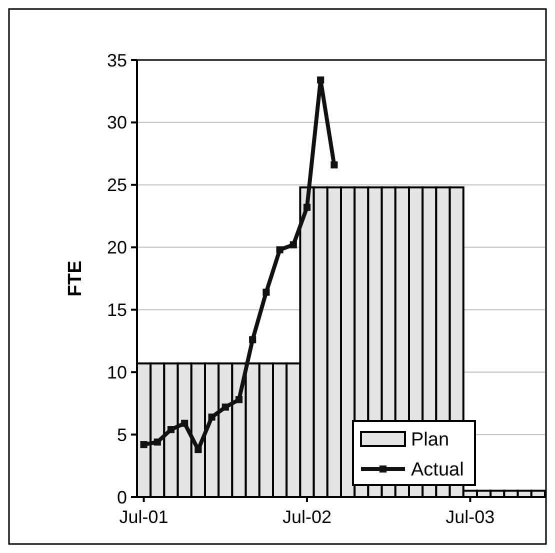  Describe the element at coordinates (121, 434) in the screenshot. I see `y-tick-label: 5` at that location.